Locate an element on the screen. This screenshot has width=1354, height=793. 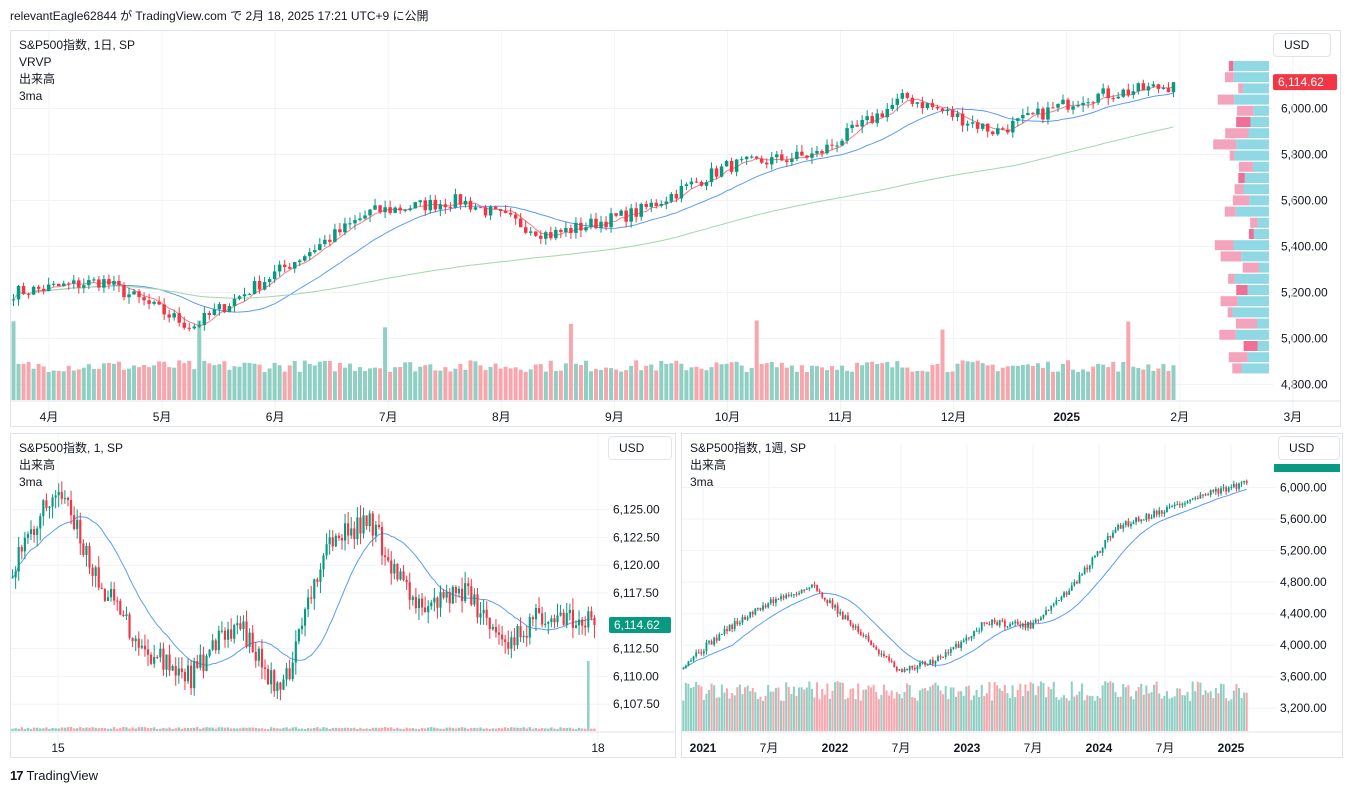
vrvp-up-bar is located at coordinates (1252, 211).